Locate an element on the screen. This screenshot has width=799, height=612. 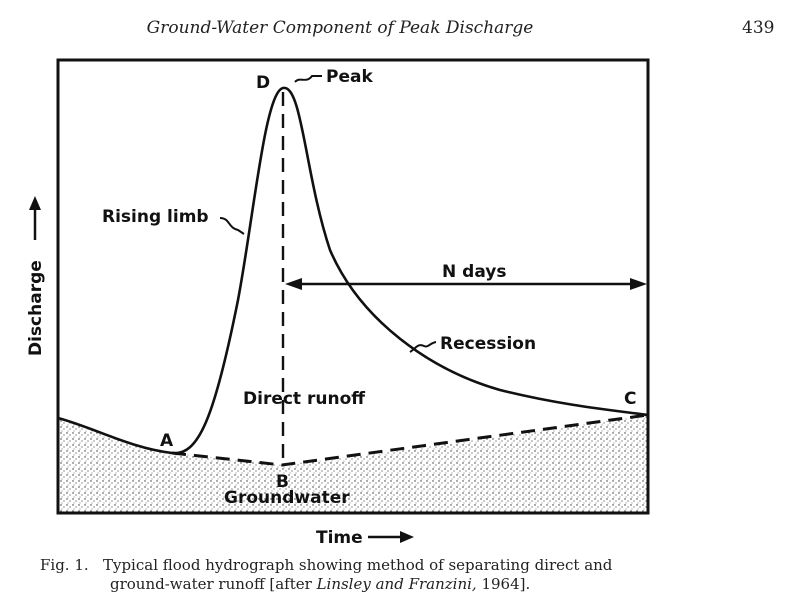
baseflow-separation-line is located at coordinates (410, 440).